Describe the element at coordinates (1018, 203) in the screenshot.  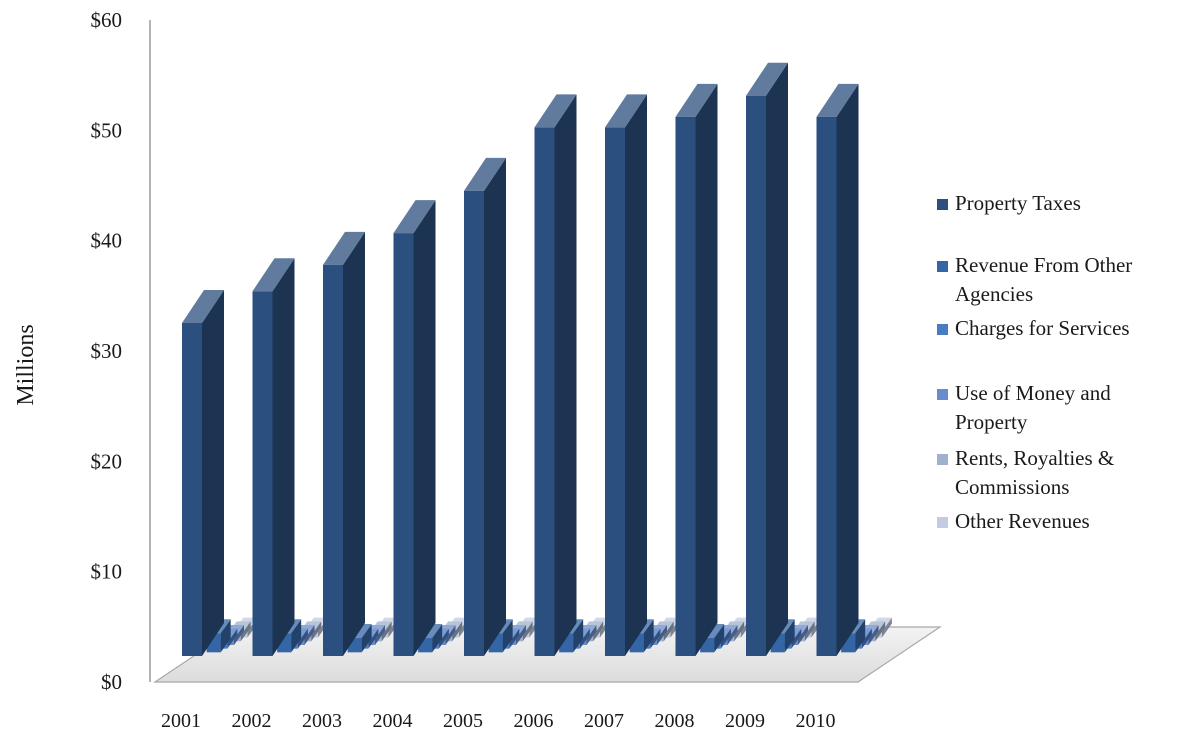
I see `legend-label: Property Taxes` at that location.